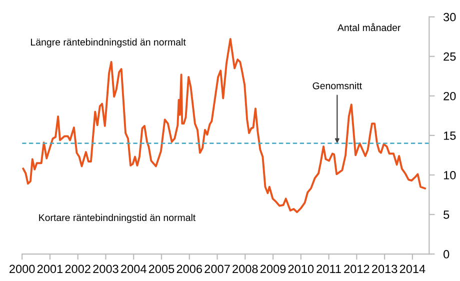 This screenshot has height=281, width=460. What do you see at coordinates (357, 269) in the screenshot?
I see `x-tick-label: 2012` at bounding box center [357, 269].